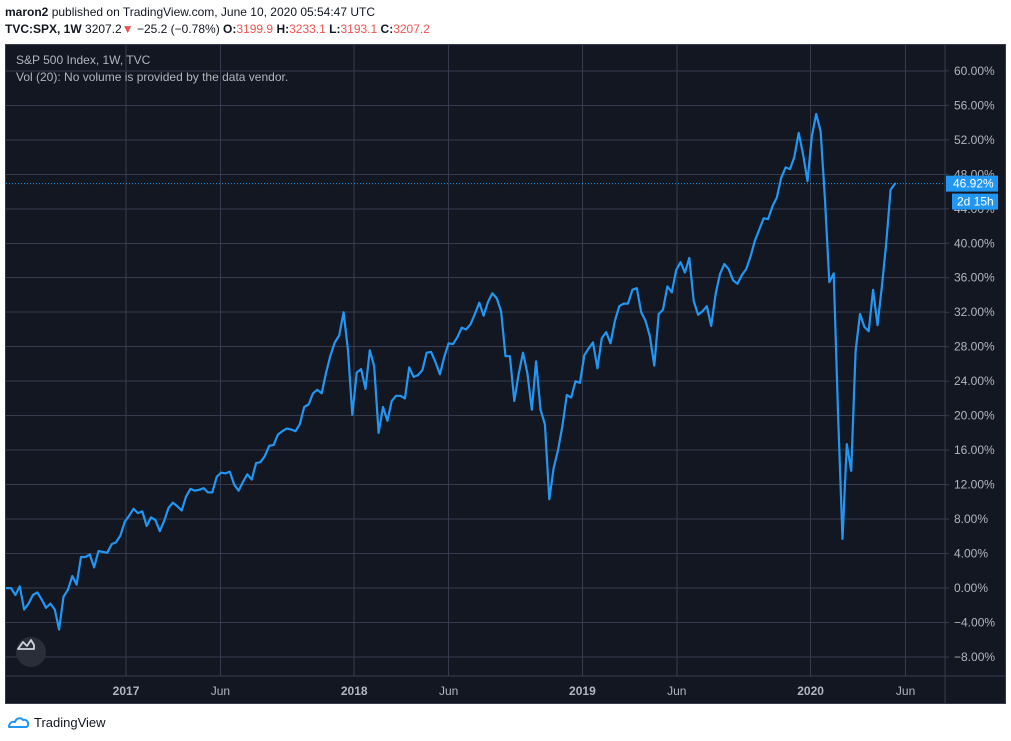 This screenshot has width=1011, height=741. Describe the element at coordinates (31, 652) in the screenshot. I see `tradingview-logo-button` at that location.